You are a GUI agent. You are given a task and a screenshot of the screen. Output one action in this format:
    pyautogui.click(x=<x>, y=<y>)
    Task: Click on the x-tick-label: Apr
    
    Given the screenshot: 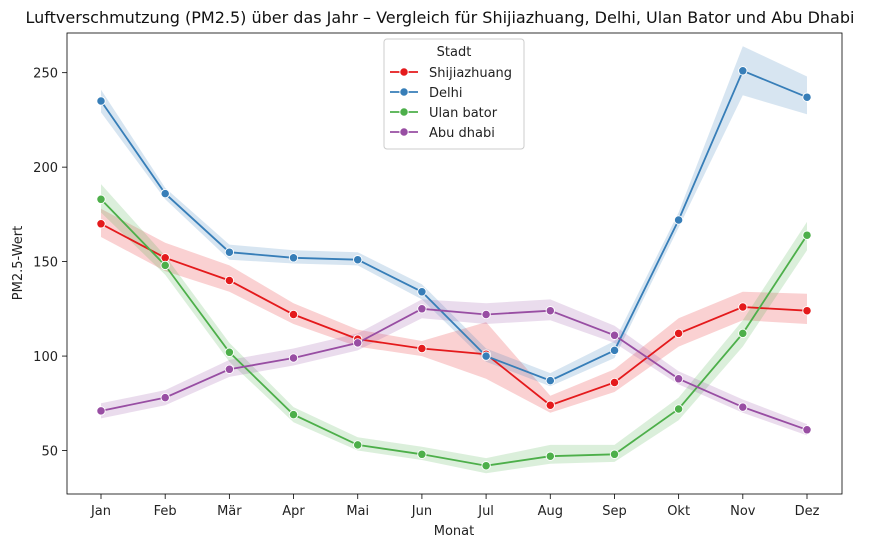 What is the action you would take?
    pyautogui.click(x=293, y=511)
    